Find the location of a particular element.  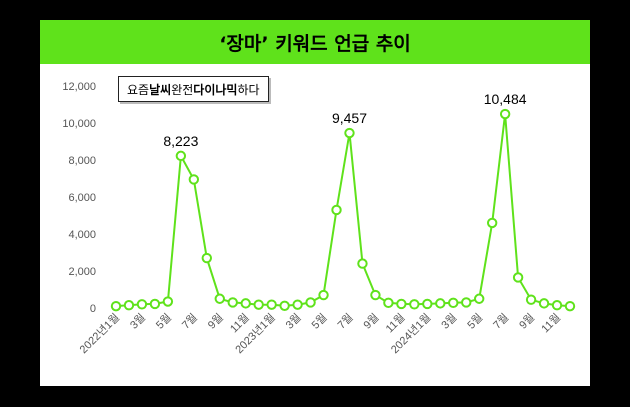

peak-value-label: 8,223 is located at coordinates (180, 141).